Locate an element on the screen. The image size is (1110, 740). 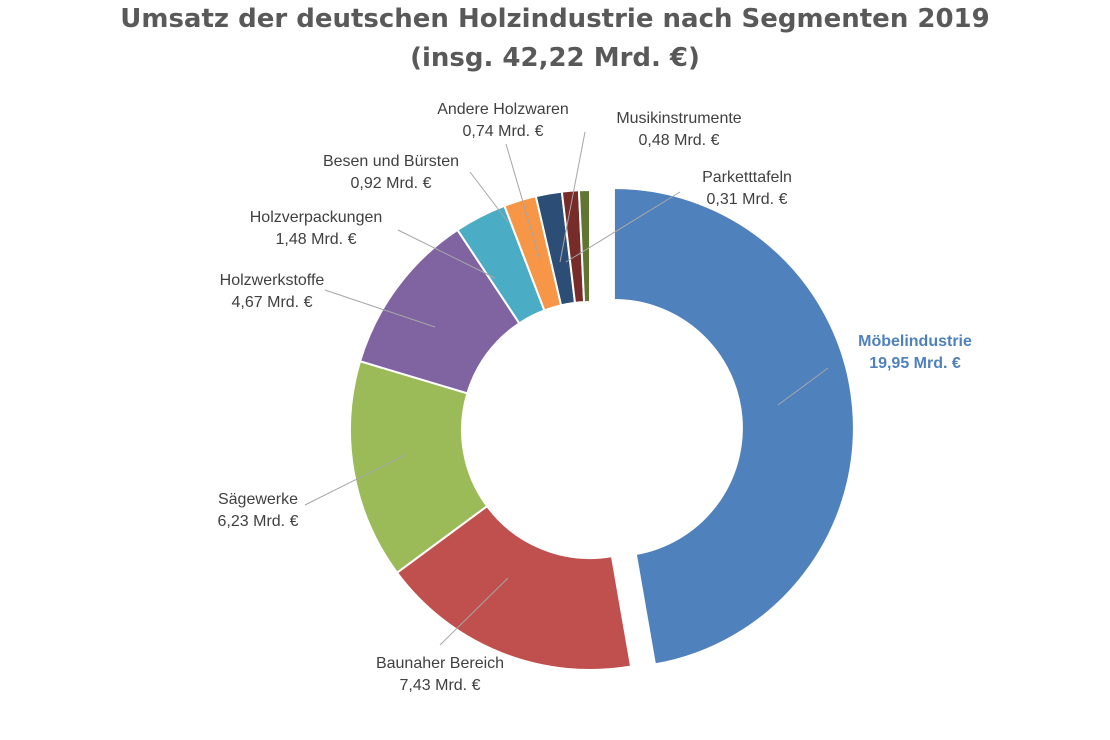
label-category-baunaher-bereich: Baunaher Bereich is located at coordinates (440, 663).